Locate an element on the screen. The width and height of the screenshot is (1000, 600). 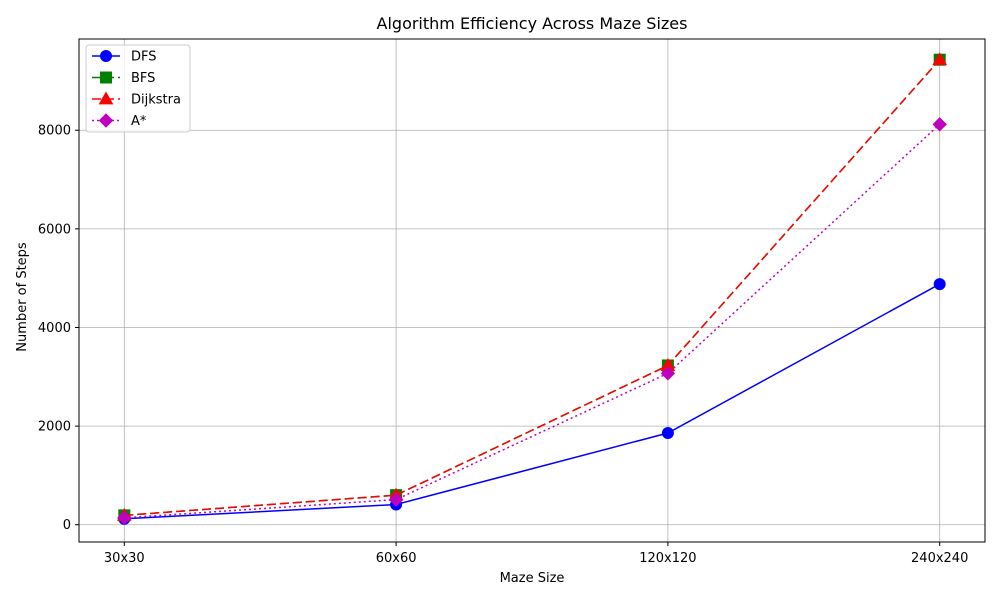
x-tick-label: 60x60 is located at coordinates (396, 558).